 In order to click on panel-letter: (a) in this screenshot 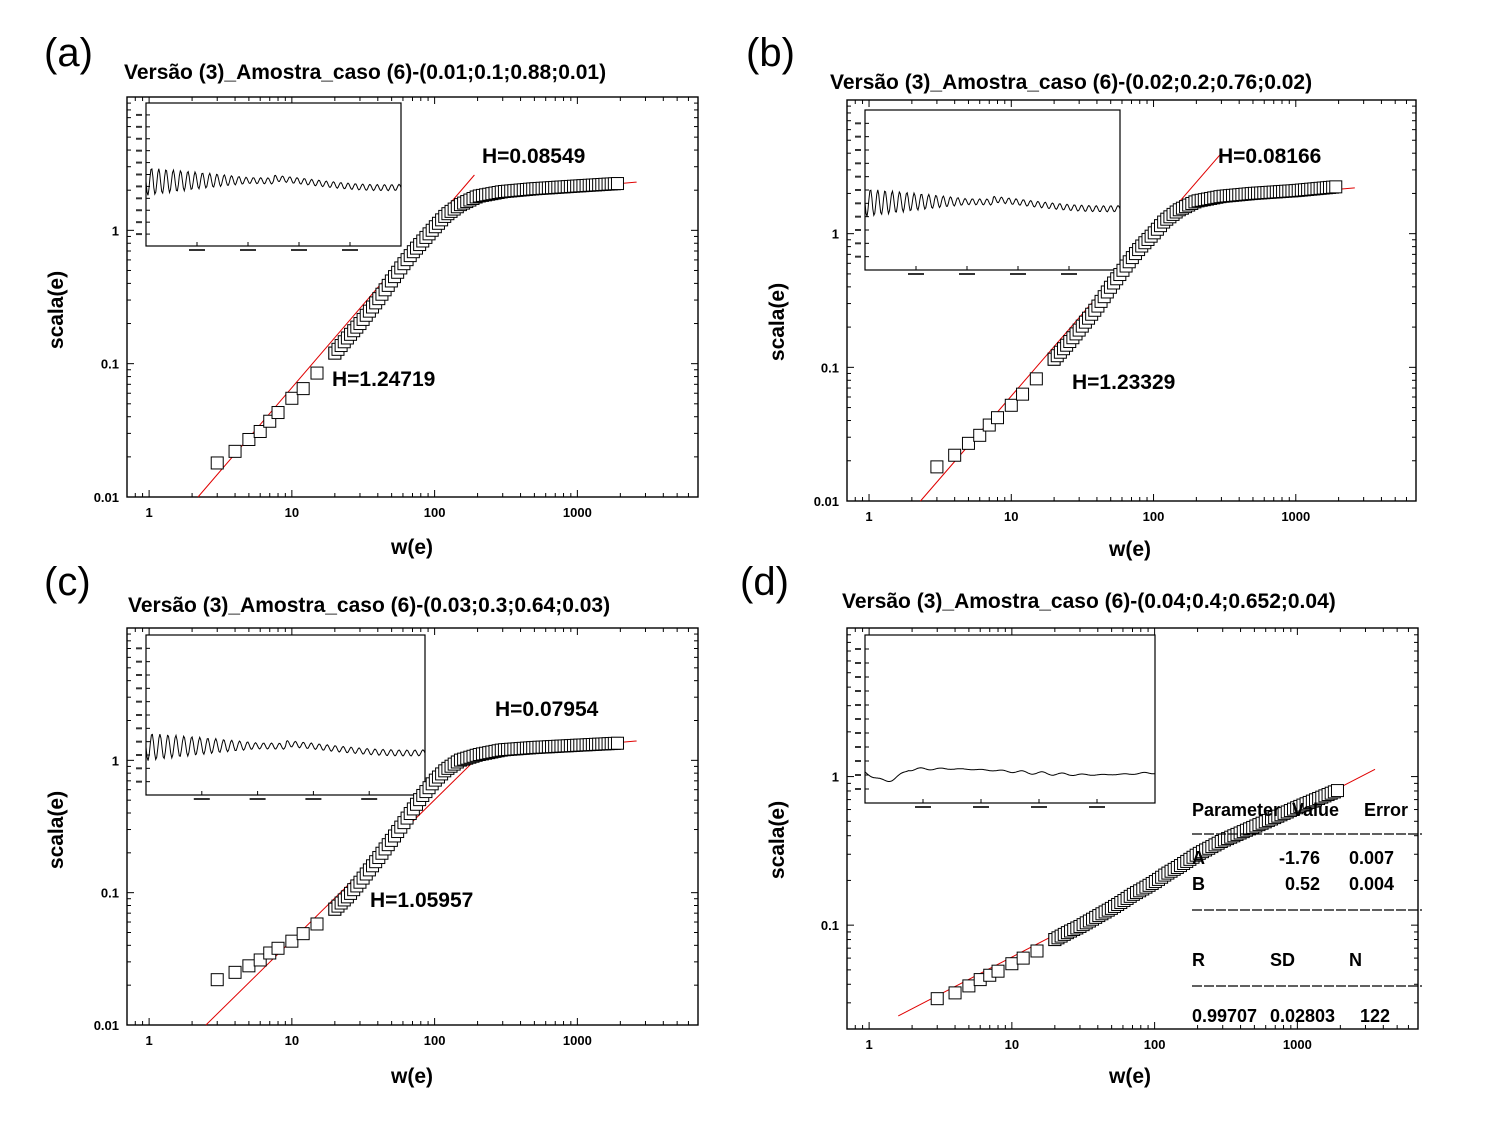, I will do `click(68, 53)`.